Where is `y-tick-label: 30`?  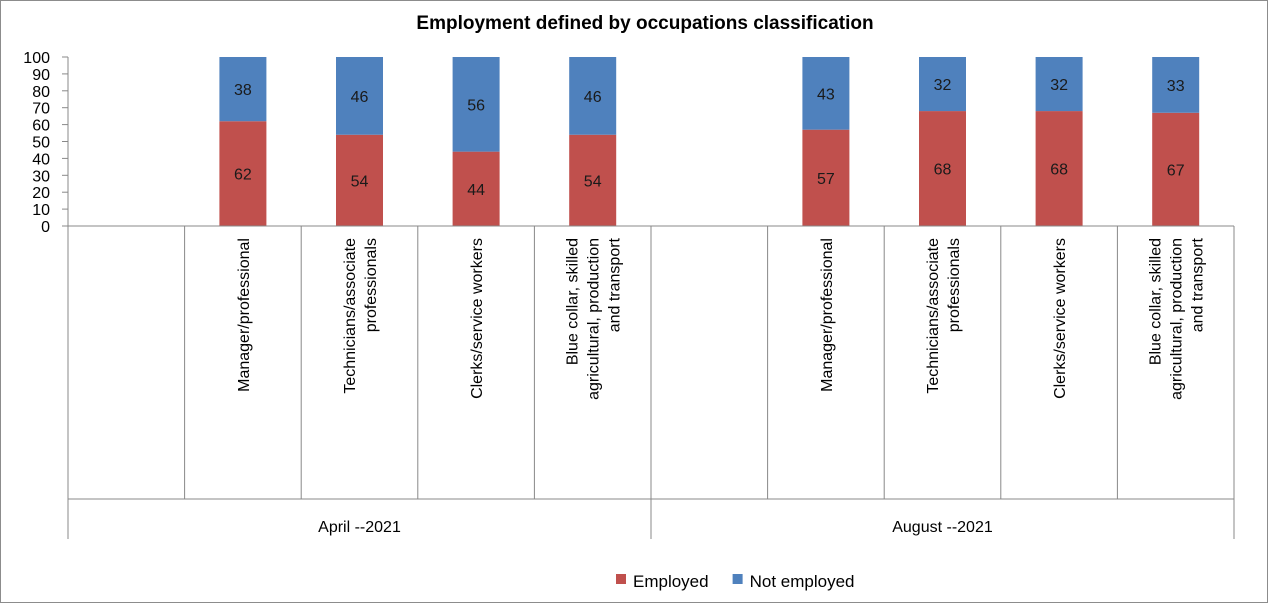 y-tick-label: 30 is located at coordinates (41, 176).